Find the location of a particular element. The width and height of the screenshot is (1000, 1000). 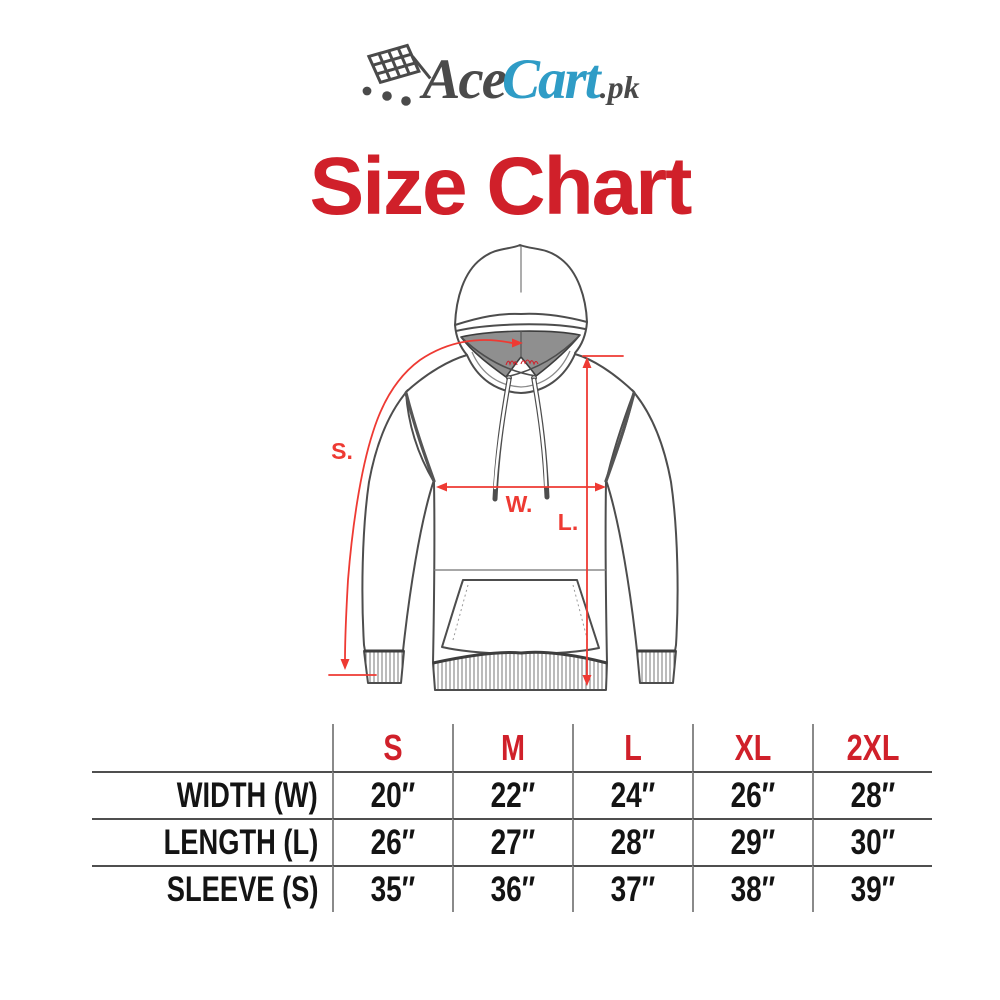

width-l-value: 24″ is located at coordinates (632, 794).